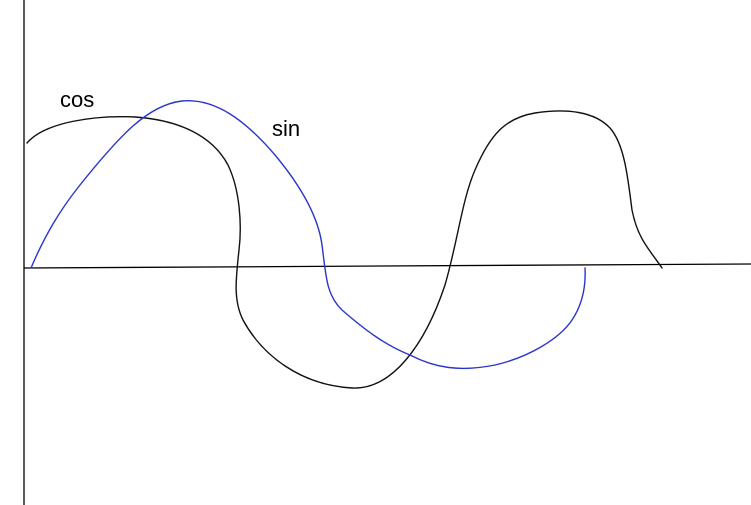  I want to click on cos-label: cos, so click(77, 99).